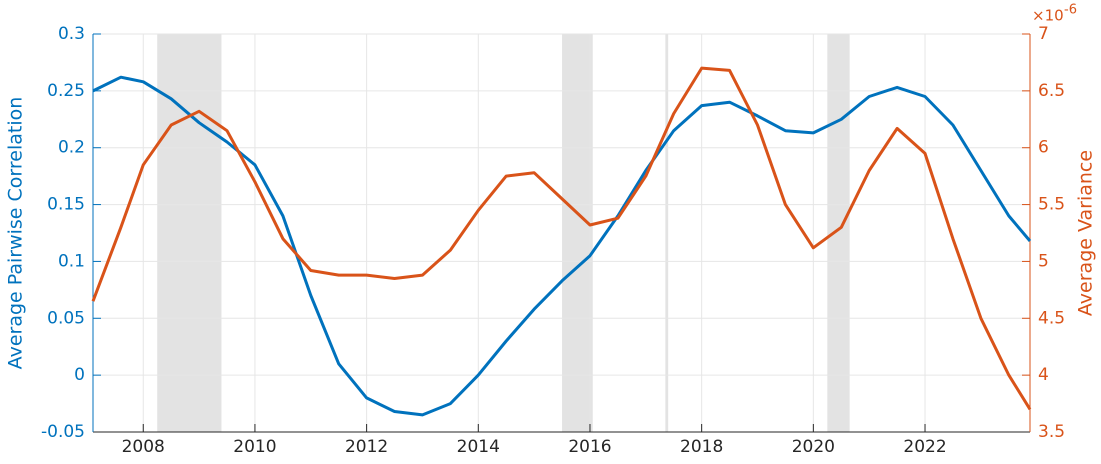 The width and height of the screenshot is (1101, 464). Describe the element at coordinates (1043, 34) in the screenshot. I see `y2-tick-label: 7` at that location.